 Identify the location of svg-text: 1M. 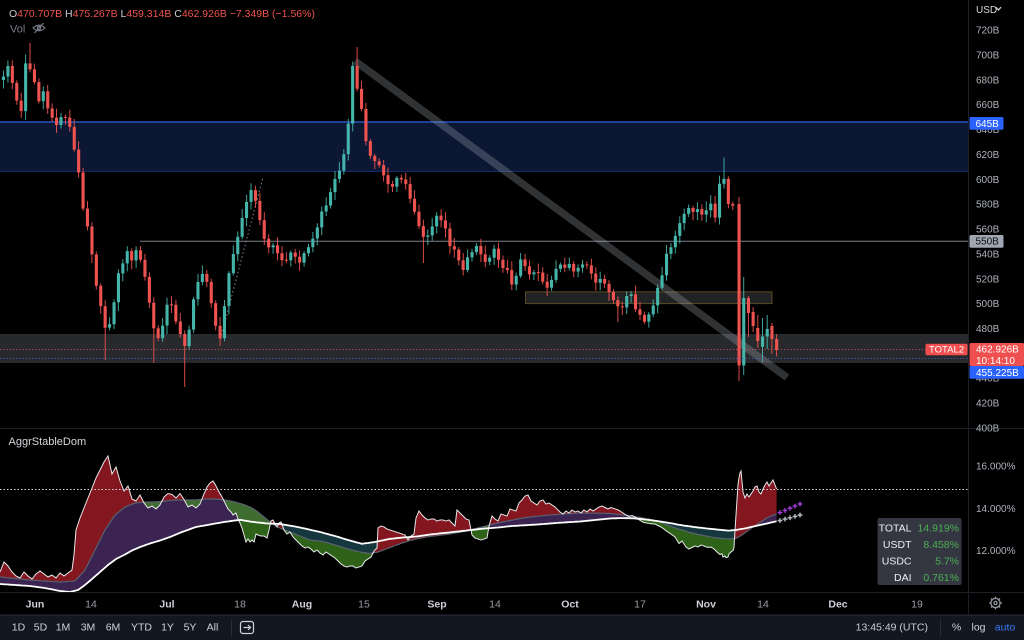
(63, 628).